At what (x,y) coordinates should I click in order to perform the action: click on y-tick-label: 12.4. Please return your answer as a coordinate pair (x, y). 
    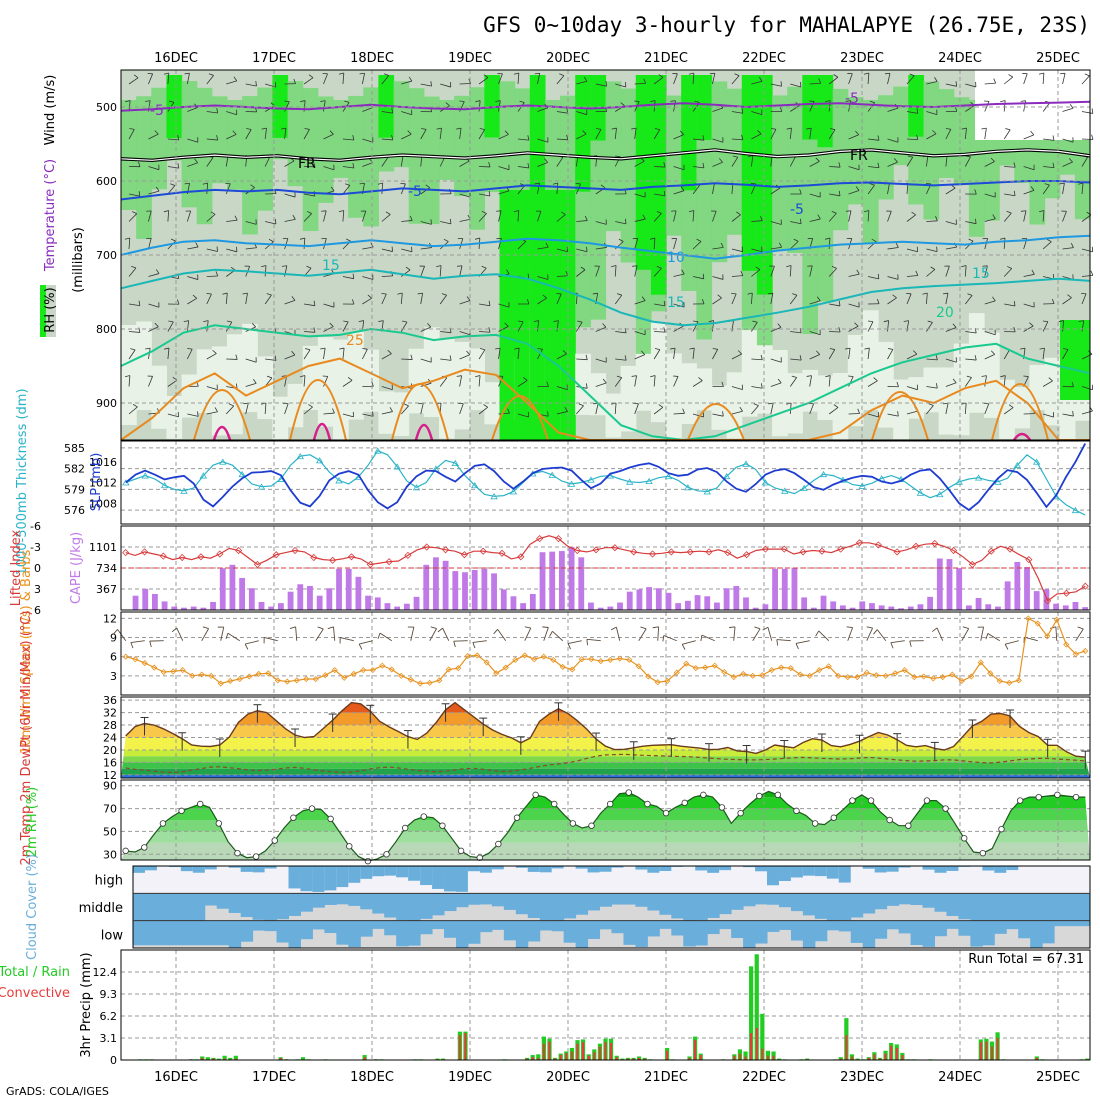
    Looking at the image, I should click on (105, 972).